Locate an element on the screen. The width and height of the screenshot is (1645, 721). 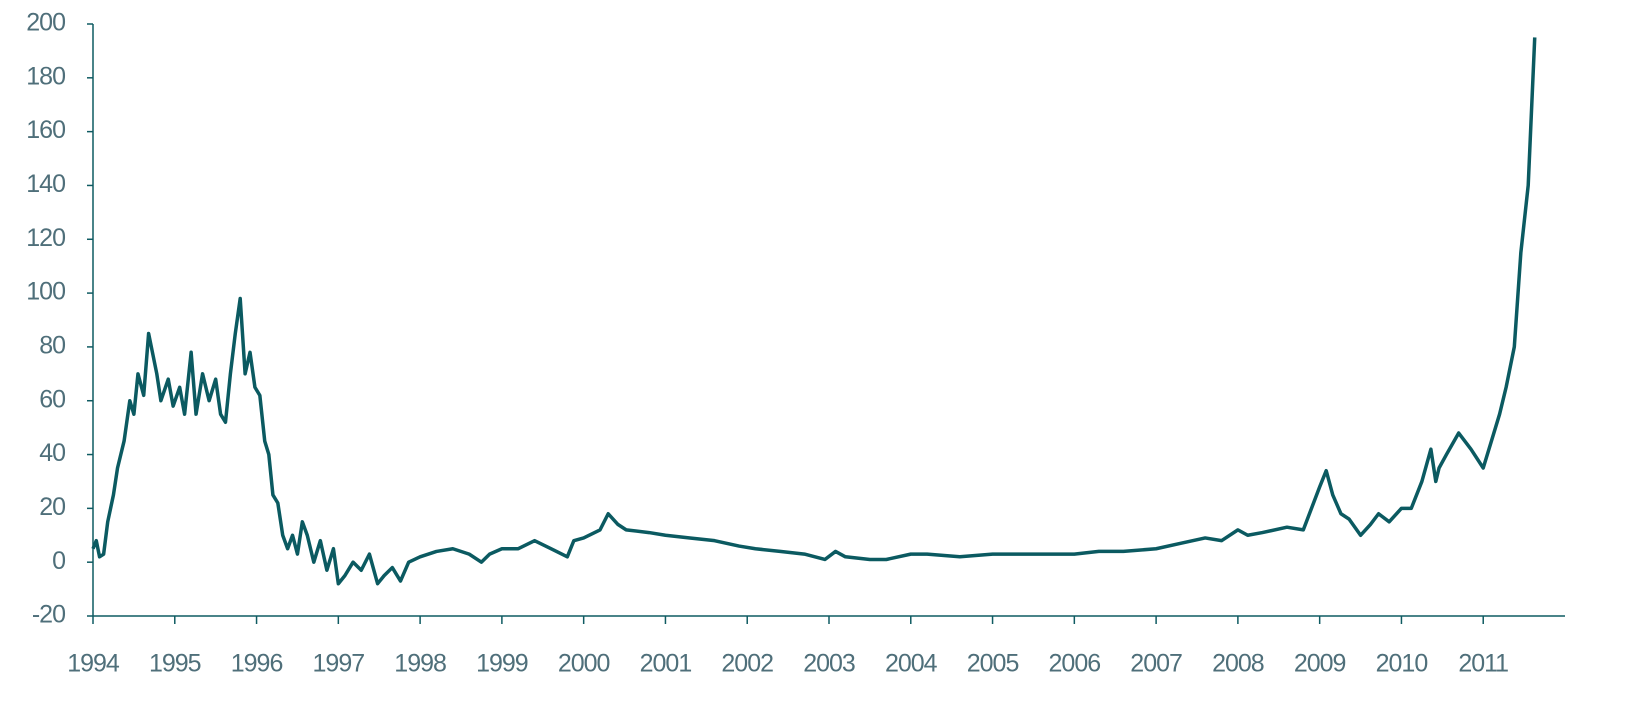
x-tick-label: 2003 is located at coordinates (829, 664).